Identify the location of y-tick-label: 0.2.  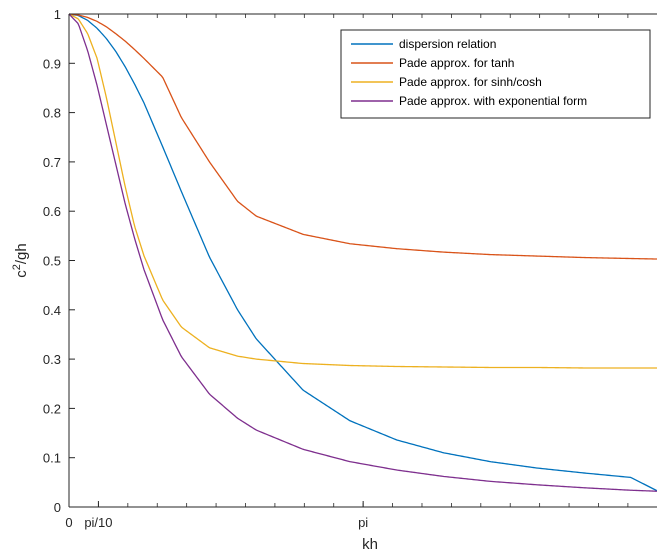
(52, 408).